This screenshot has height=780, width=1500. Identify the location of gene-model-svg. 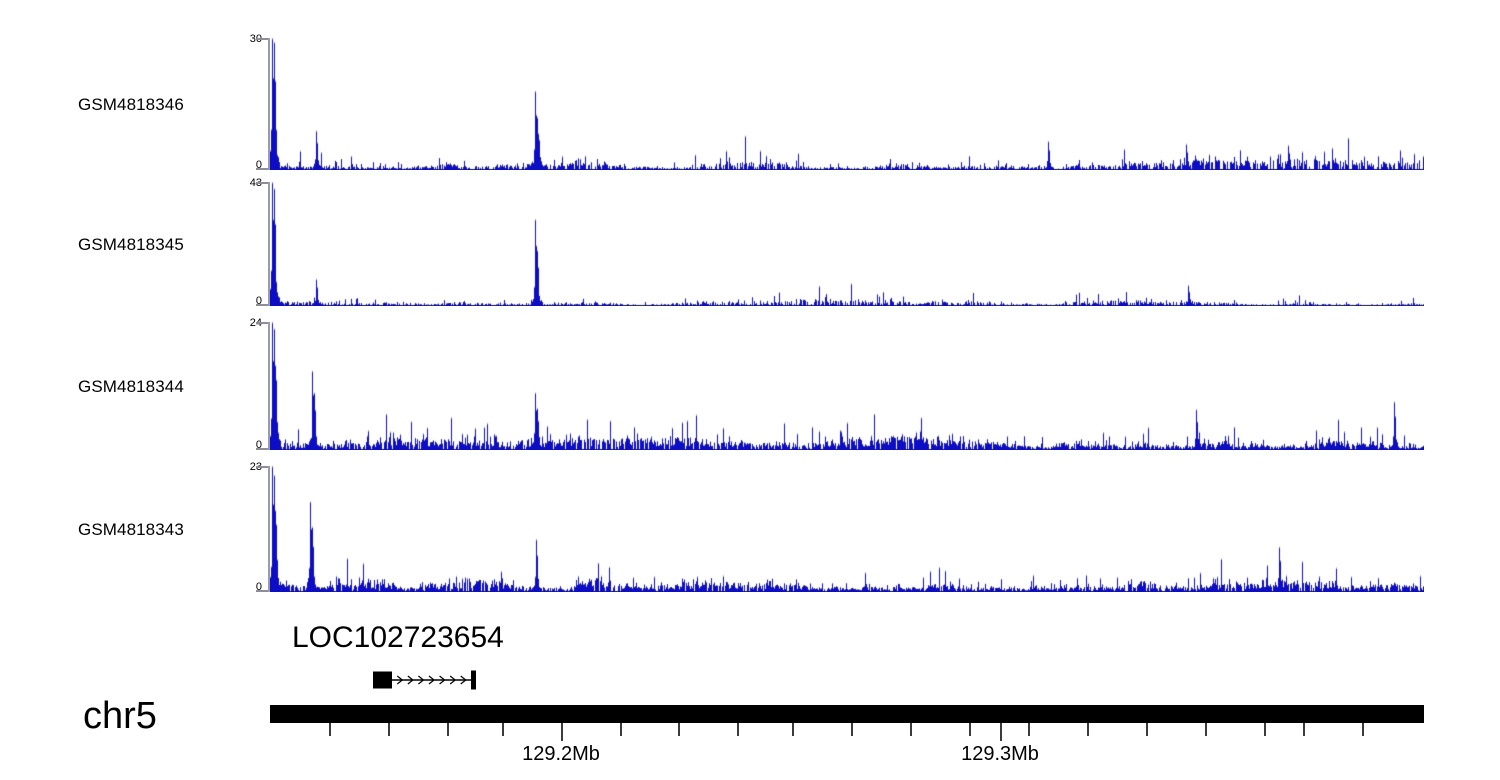
(424, 680).